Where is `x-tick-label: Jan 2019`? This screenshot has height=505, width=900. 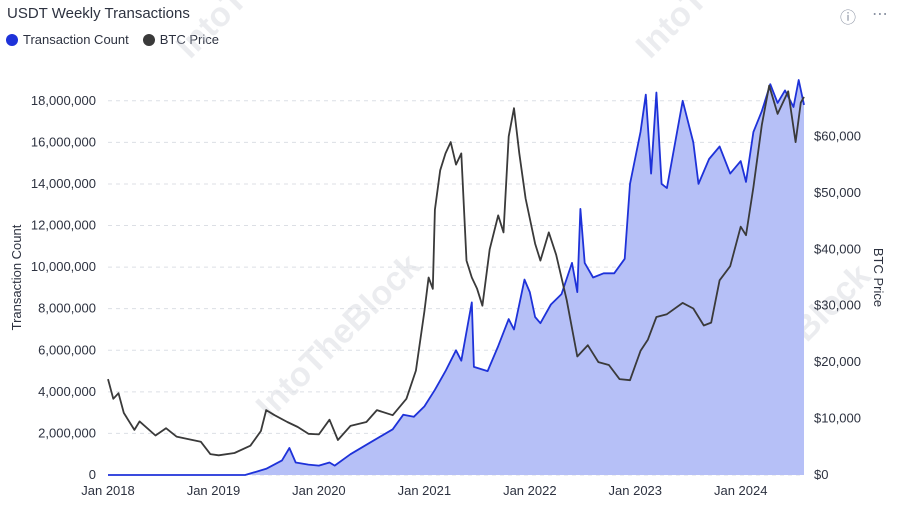
x-tick-label: Jan 2019 is located at coordinates (214, 490).